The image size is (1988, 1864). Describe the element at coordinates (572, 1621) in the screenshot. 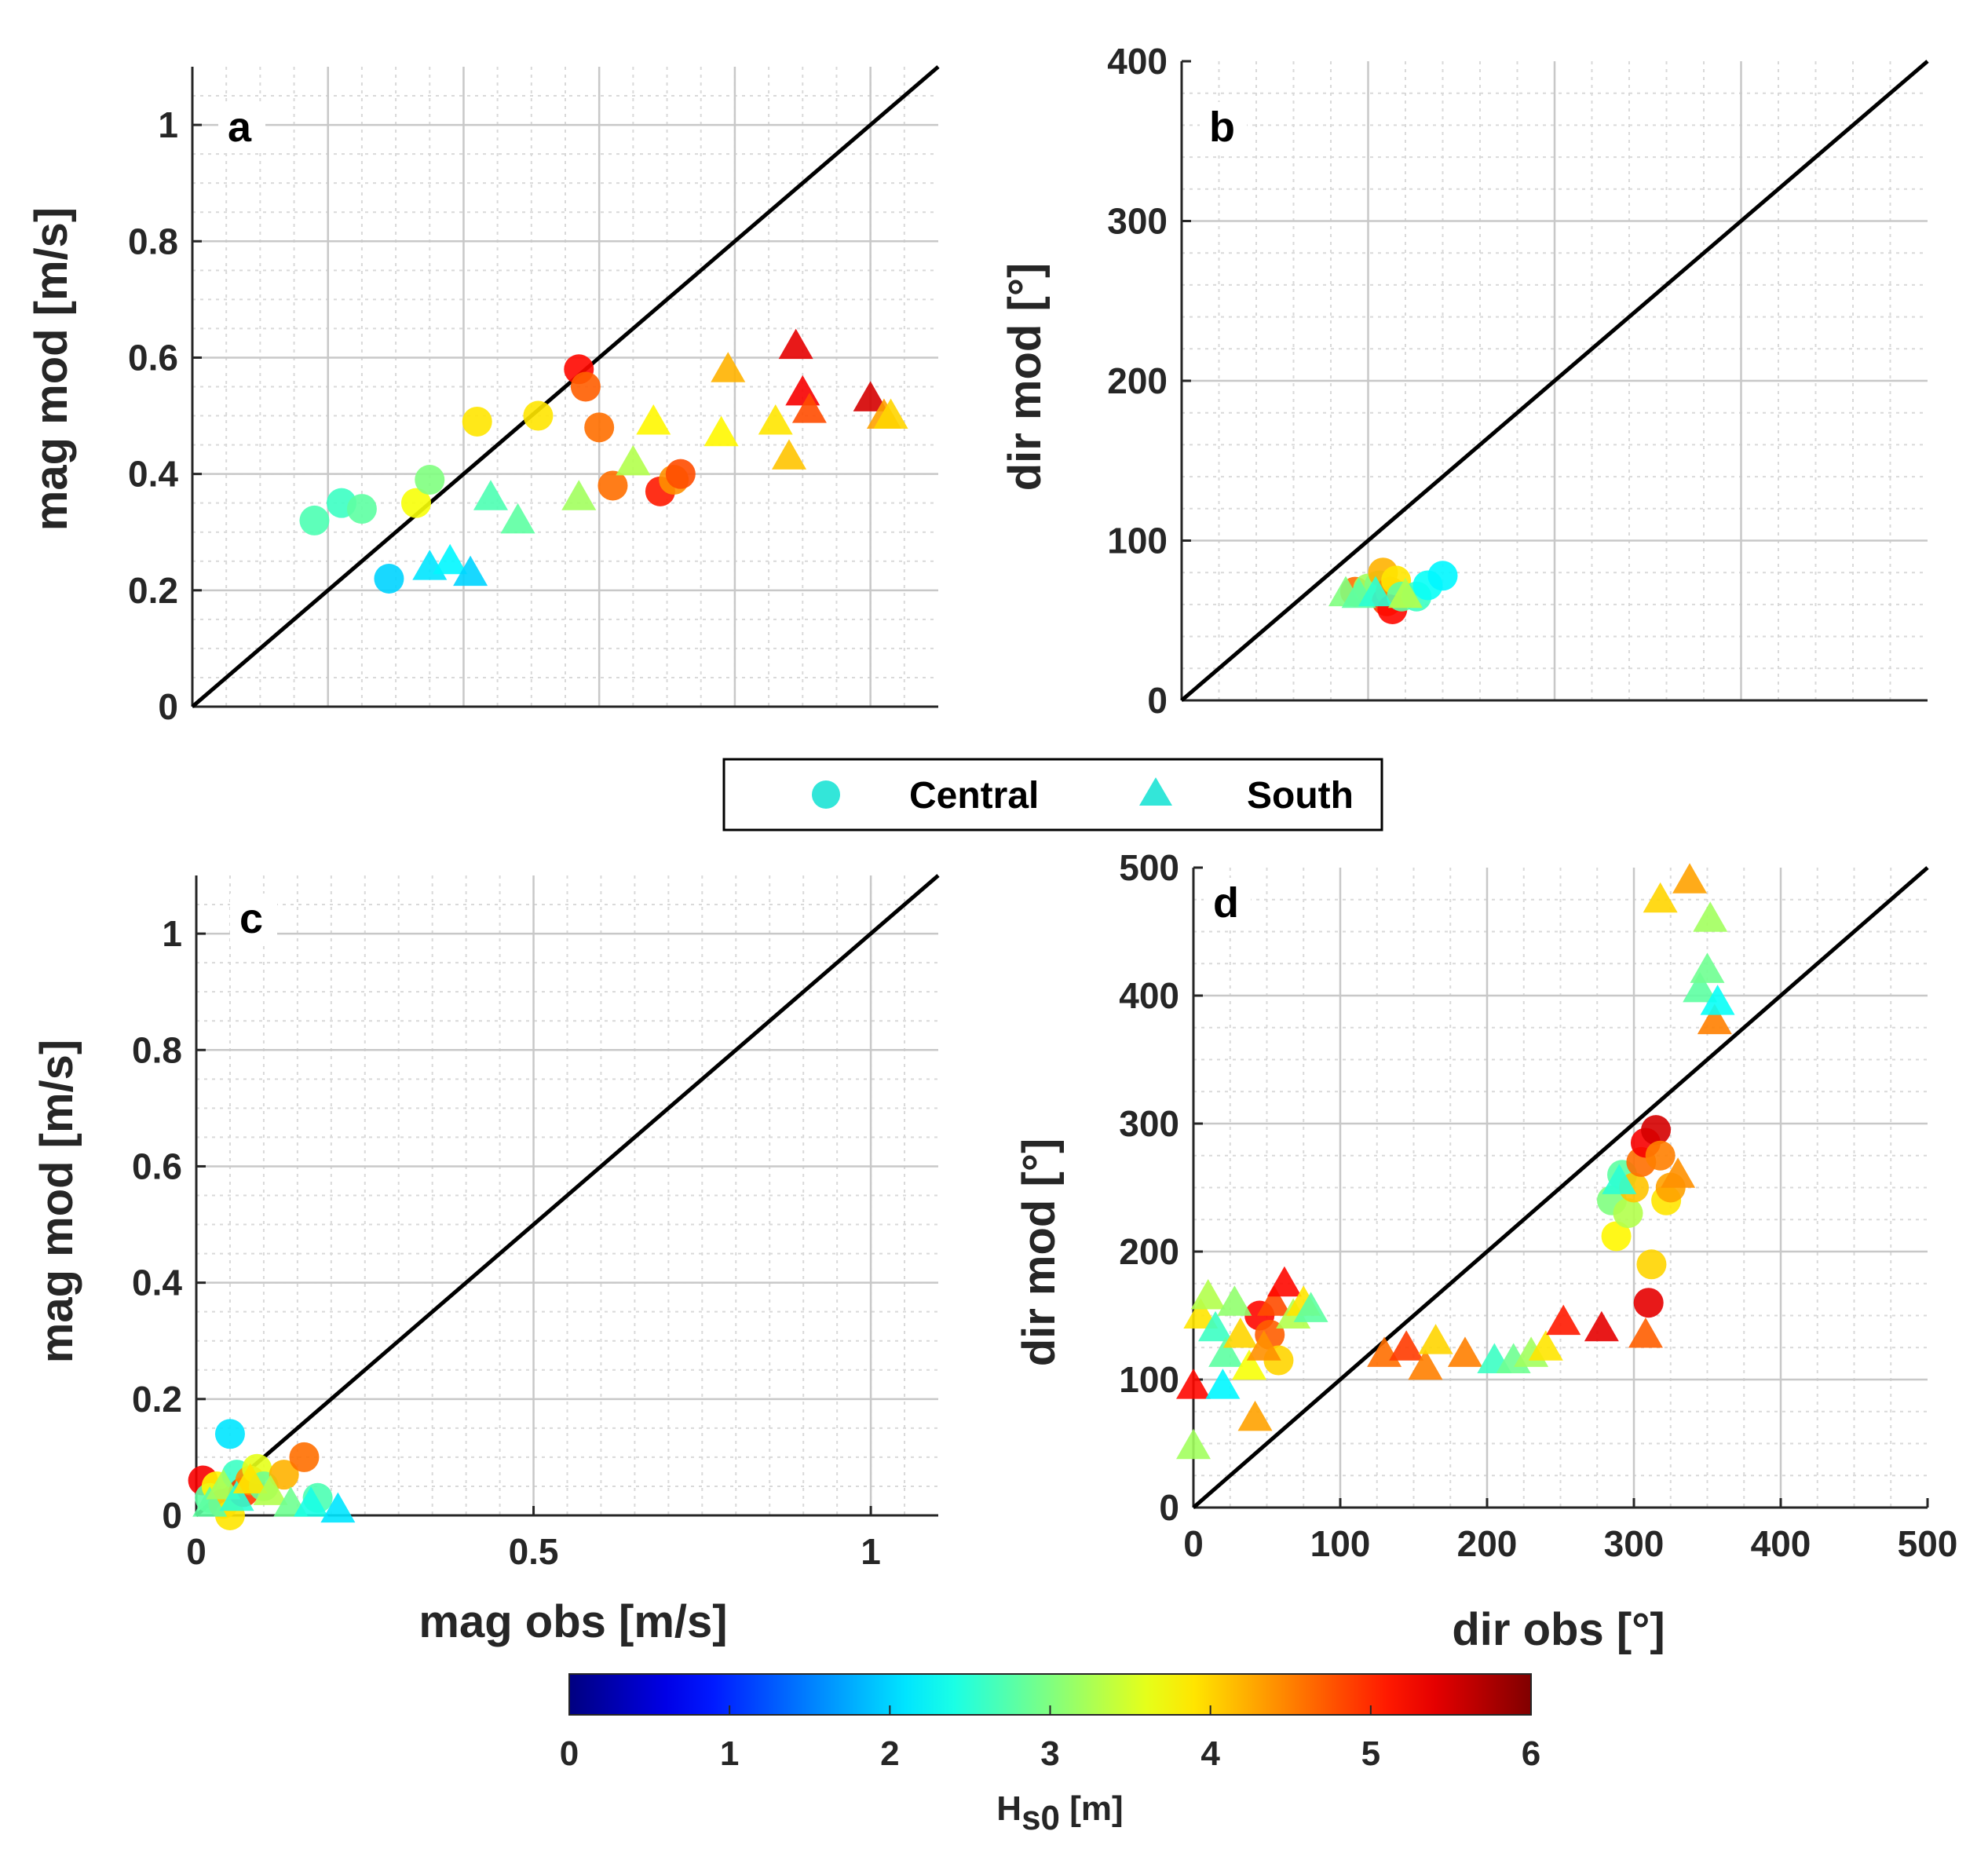

I see `panel-c-x-label: mag obs [m/s]` at that location.